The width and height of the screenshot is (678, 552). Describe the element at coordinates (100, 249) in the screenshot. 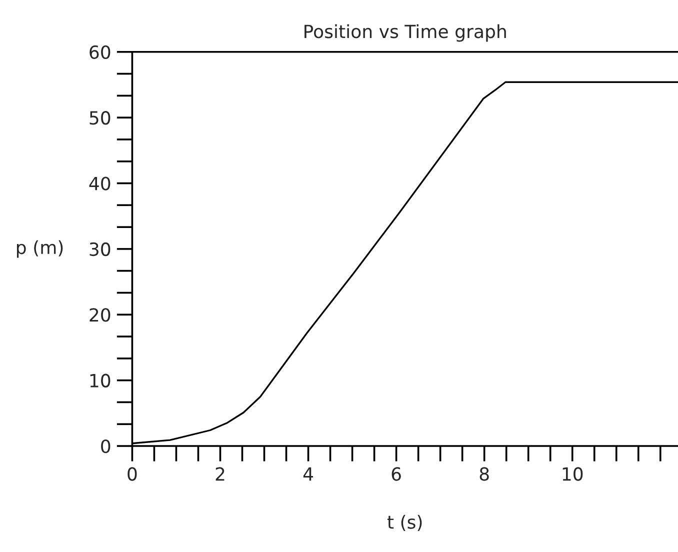

I see `y-tick-label: 30` at that location.